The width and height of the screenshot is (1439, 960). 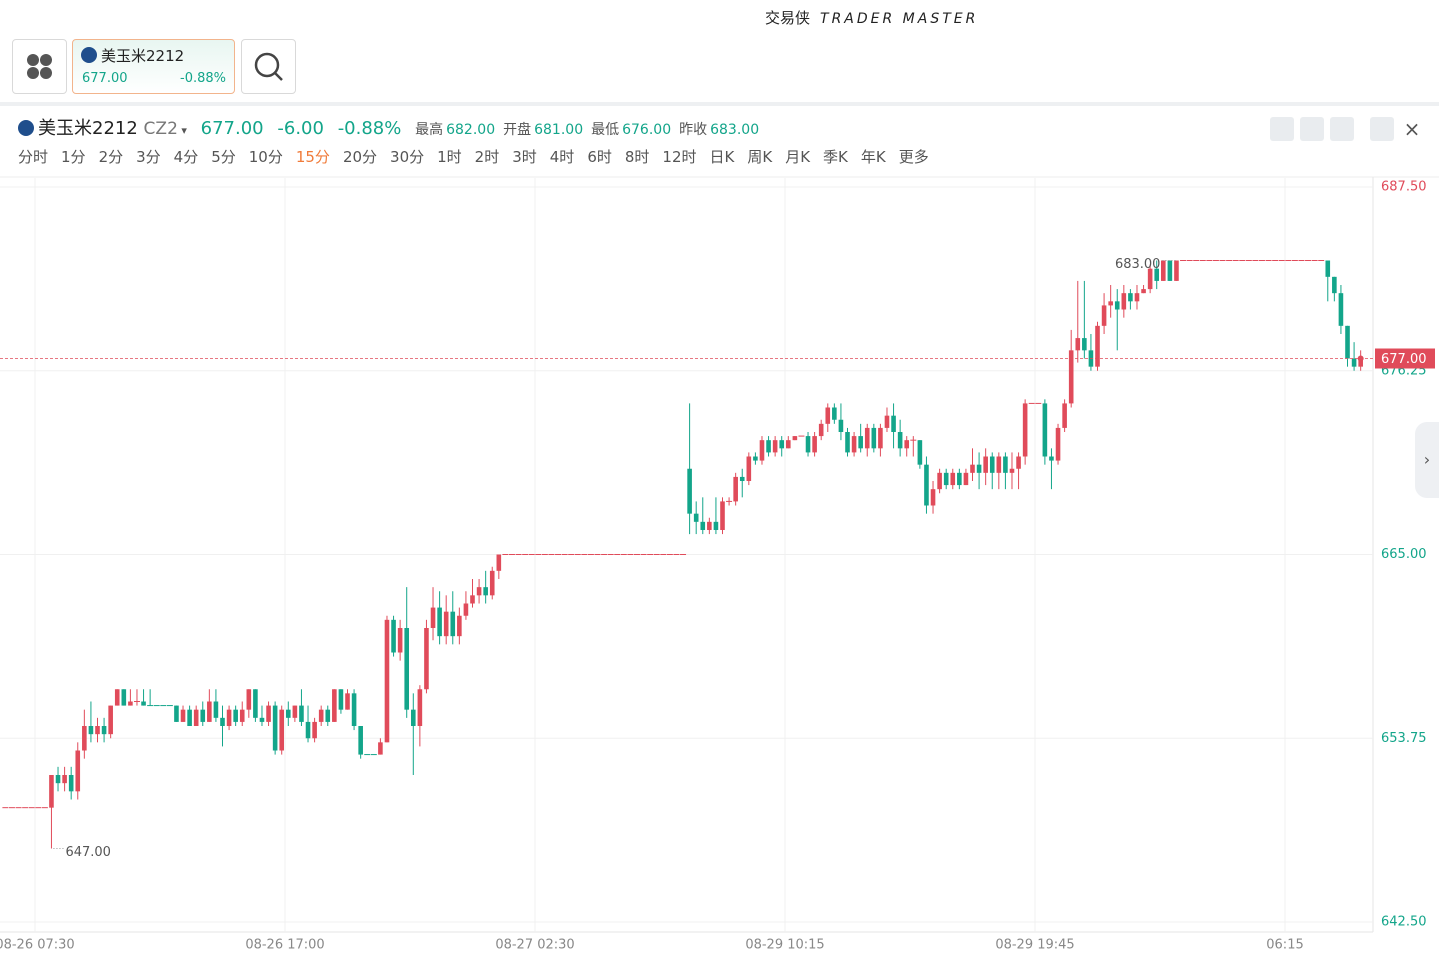 I want to click on period: 2分, so click(x=111, y=157).